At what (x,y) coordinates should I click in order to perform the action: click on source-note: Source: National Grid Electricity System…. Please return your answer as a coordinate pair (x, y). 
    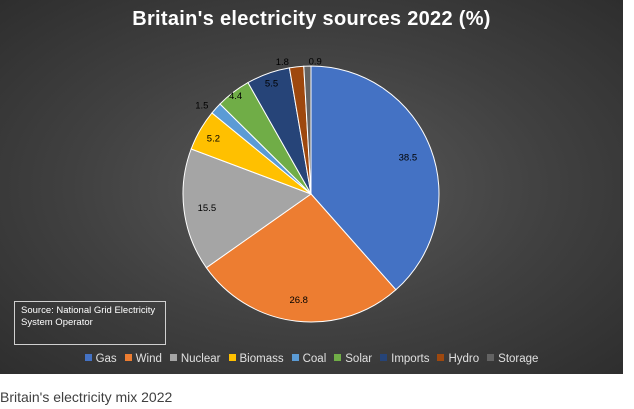
    Looking at the image, I should click on (90, 323).